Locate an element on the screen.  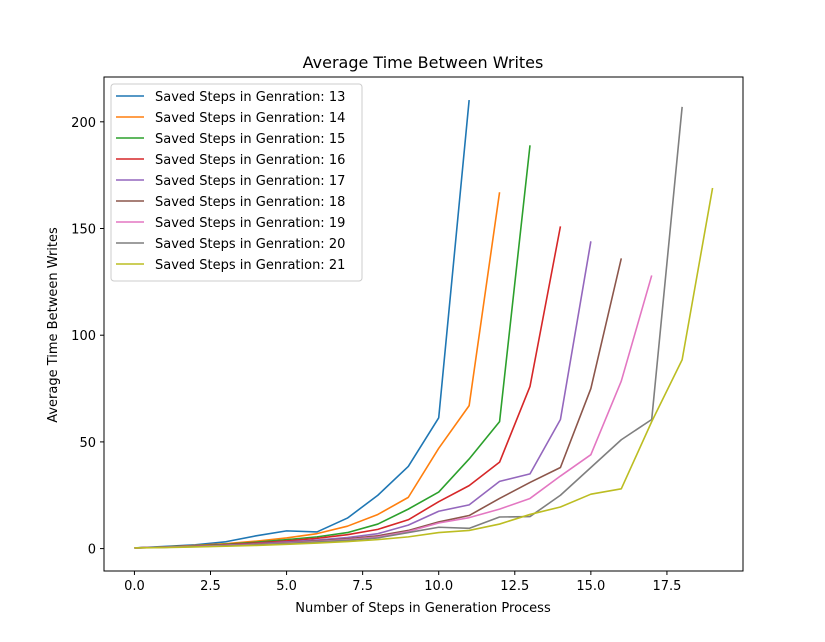
x-axis: 0.0 2.5 5.0 7.5 10.0 12.5 15.0 17.5 is located at coordinates (402, 582).